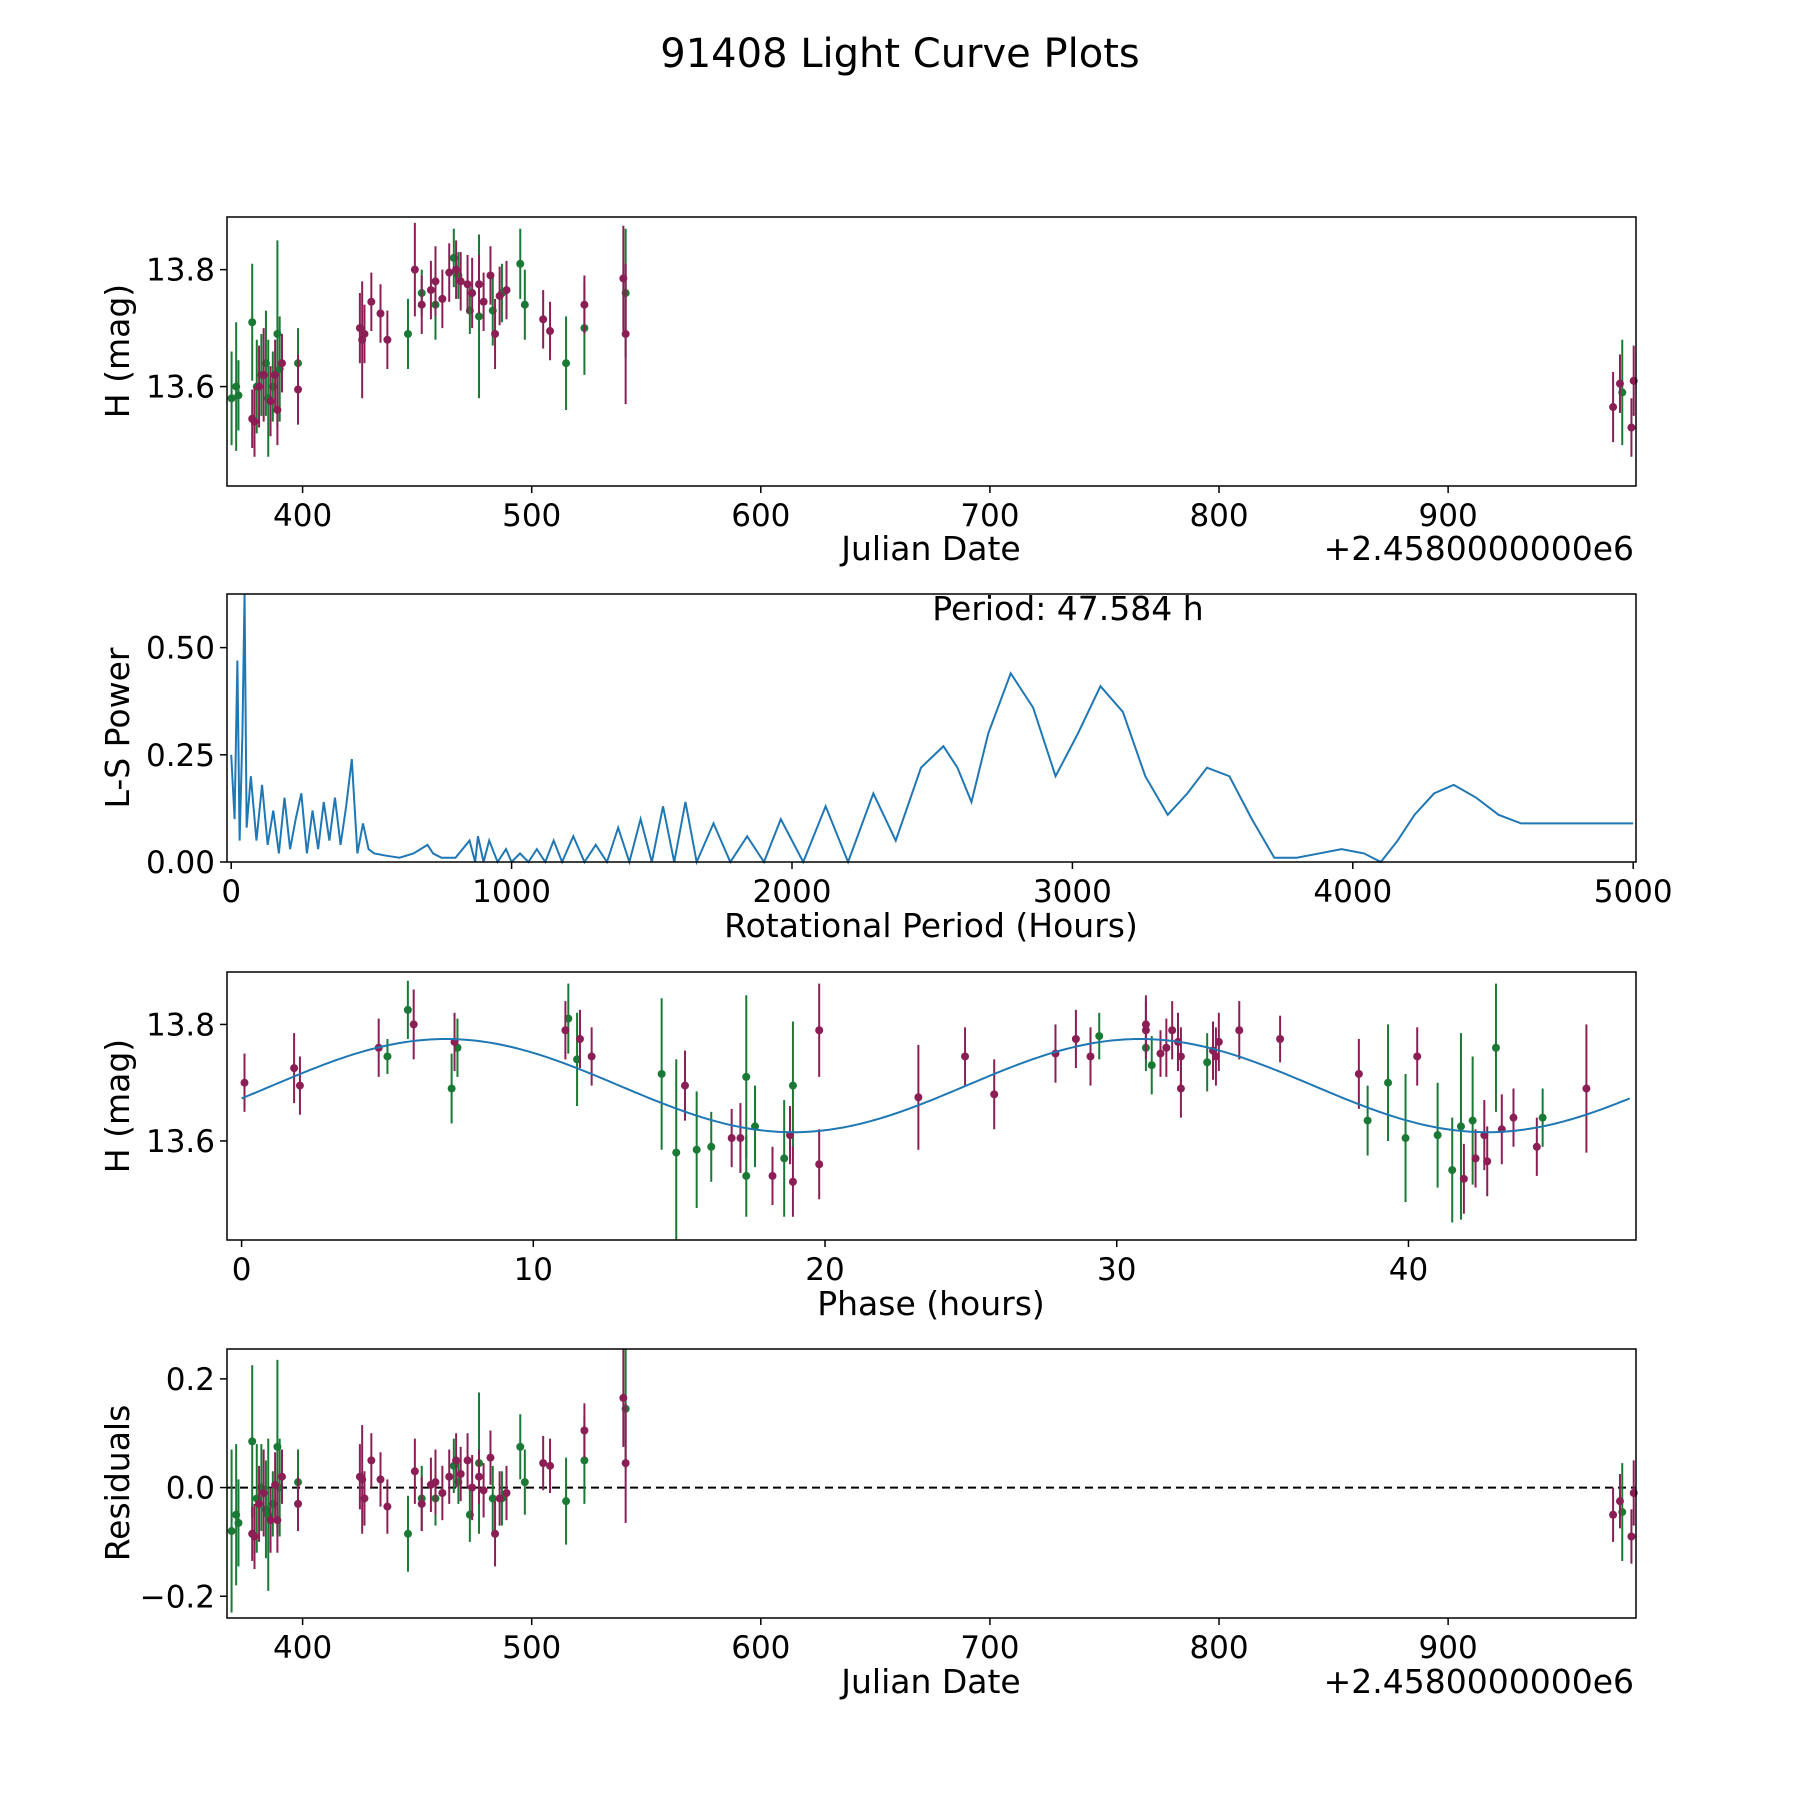  Describe the element at coordinates (1218, 1648) in the screenshot. I see `residuals-x-tick-label: 800` at that location.